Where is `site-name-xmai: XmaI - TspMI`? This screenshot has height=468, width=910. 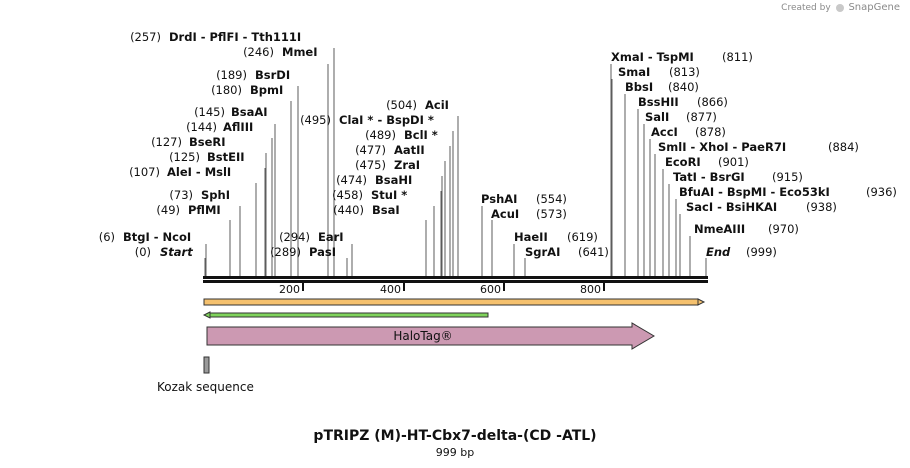 site-name-xmai: XmaI - TspMI is located at coordinates (652, 57).